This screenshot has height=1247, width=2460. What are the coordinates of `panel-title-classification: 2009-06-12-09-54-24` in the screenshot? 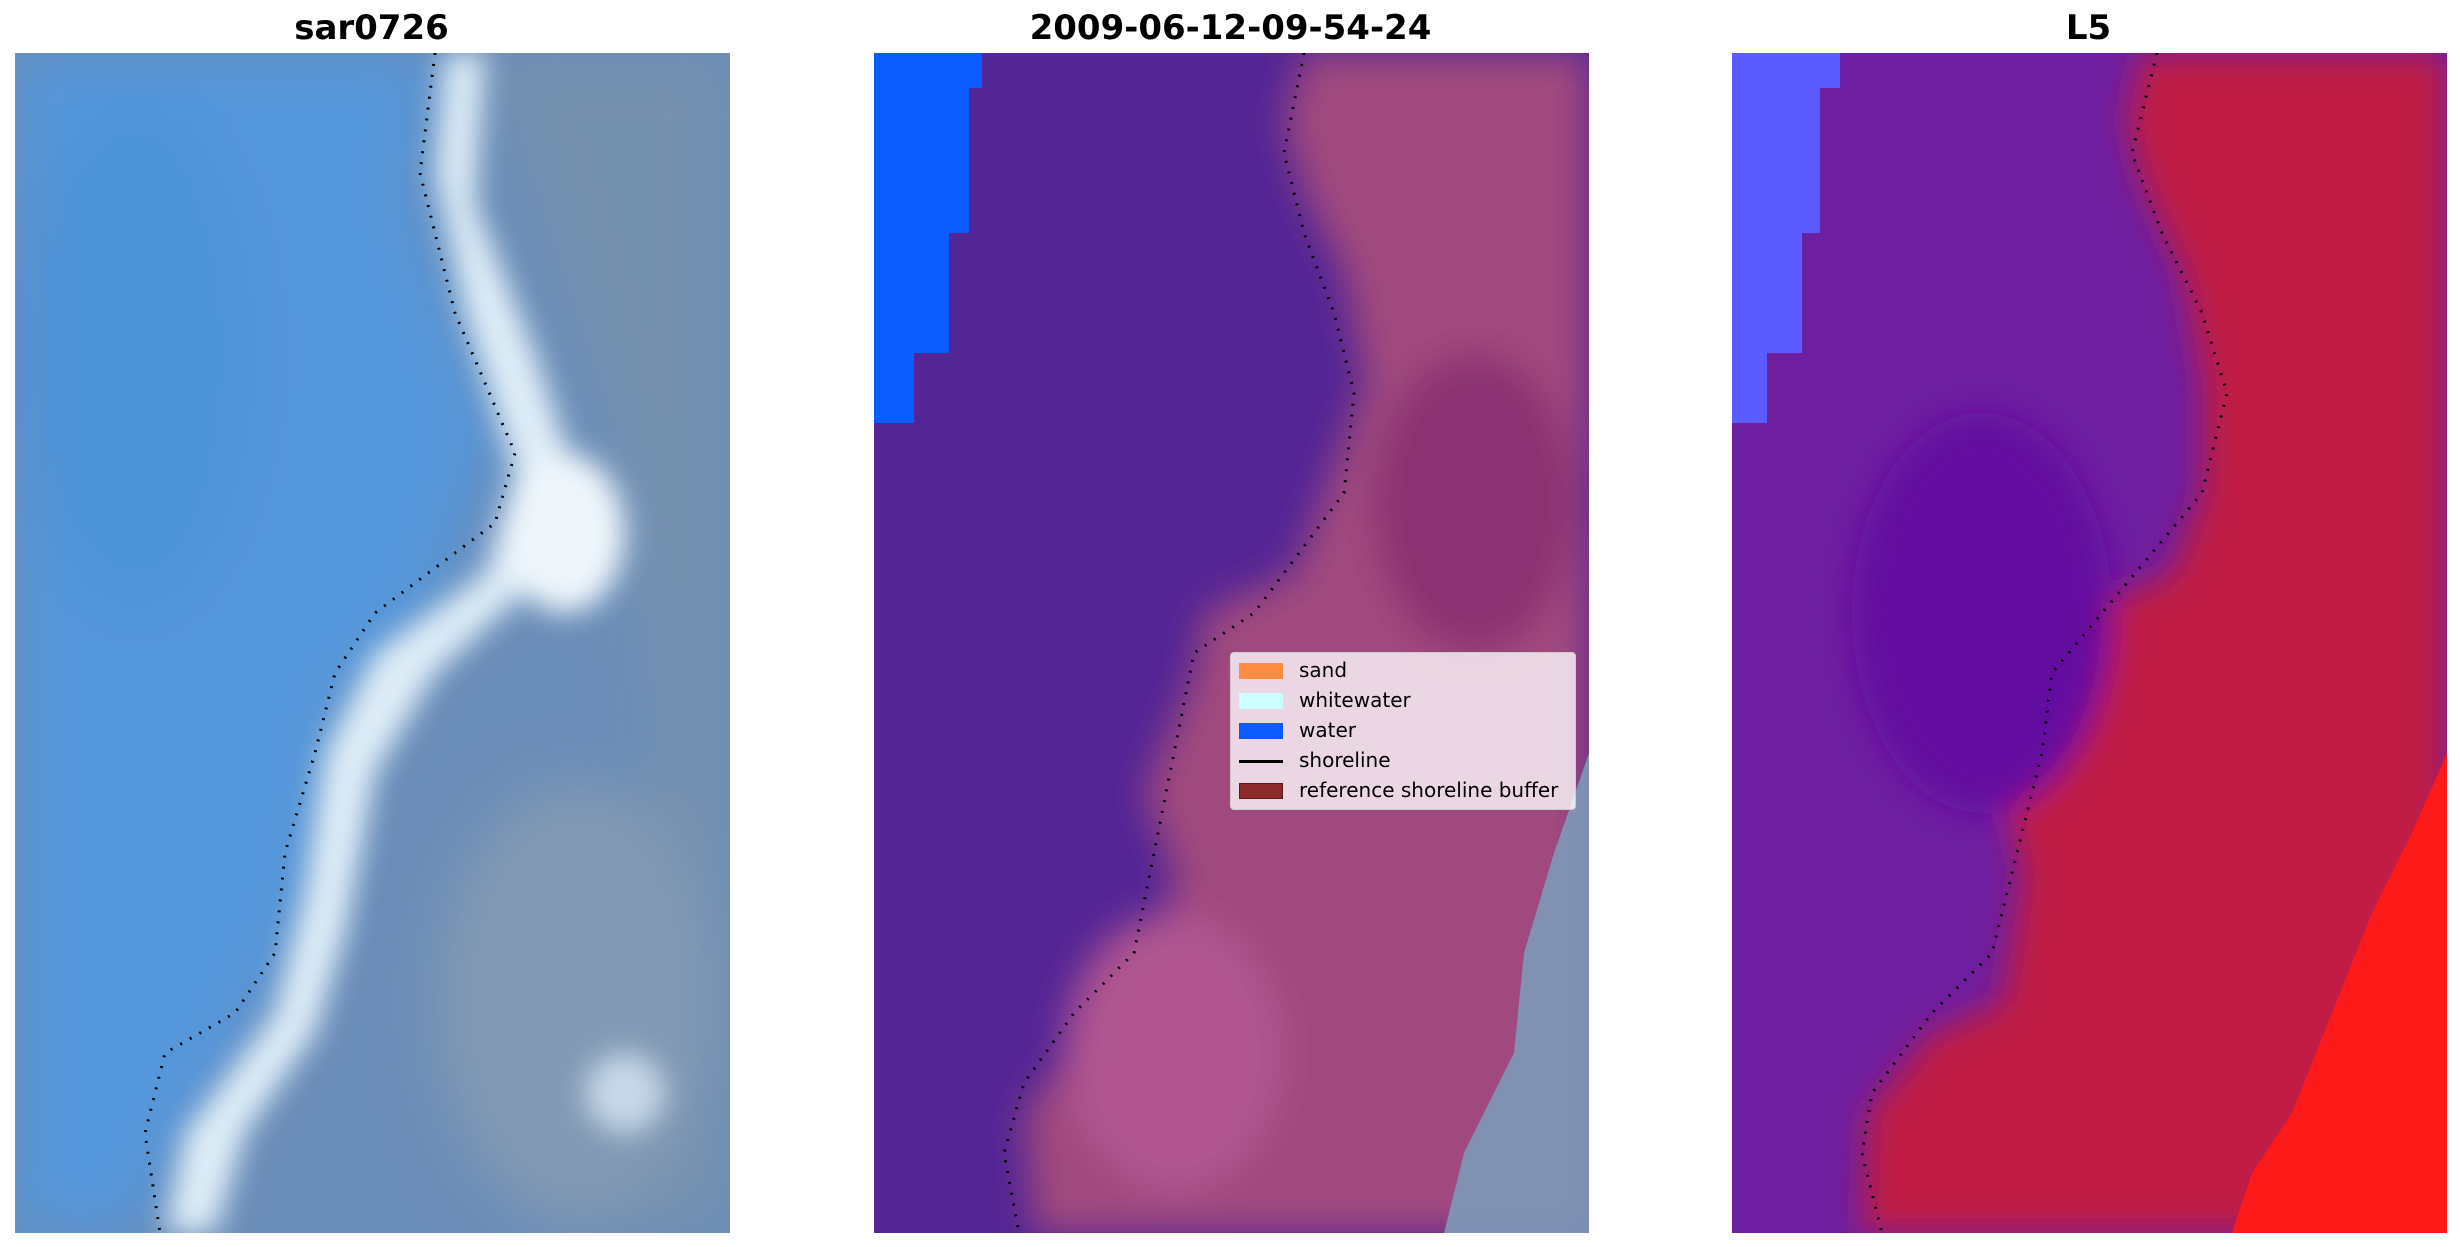 It's located at (1230, 28).